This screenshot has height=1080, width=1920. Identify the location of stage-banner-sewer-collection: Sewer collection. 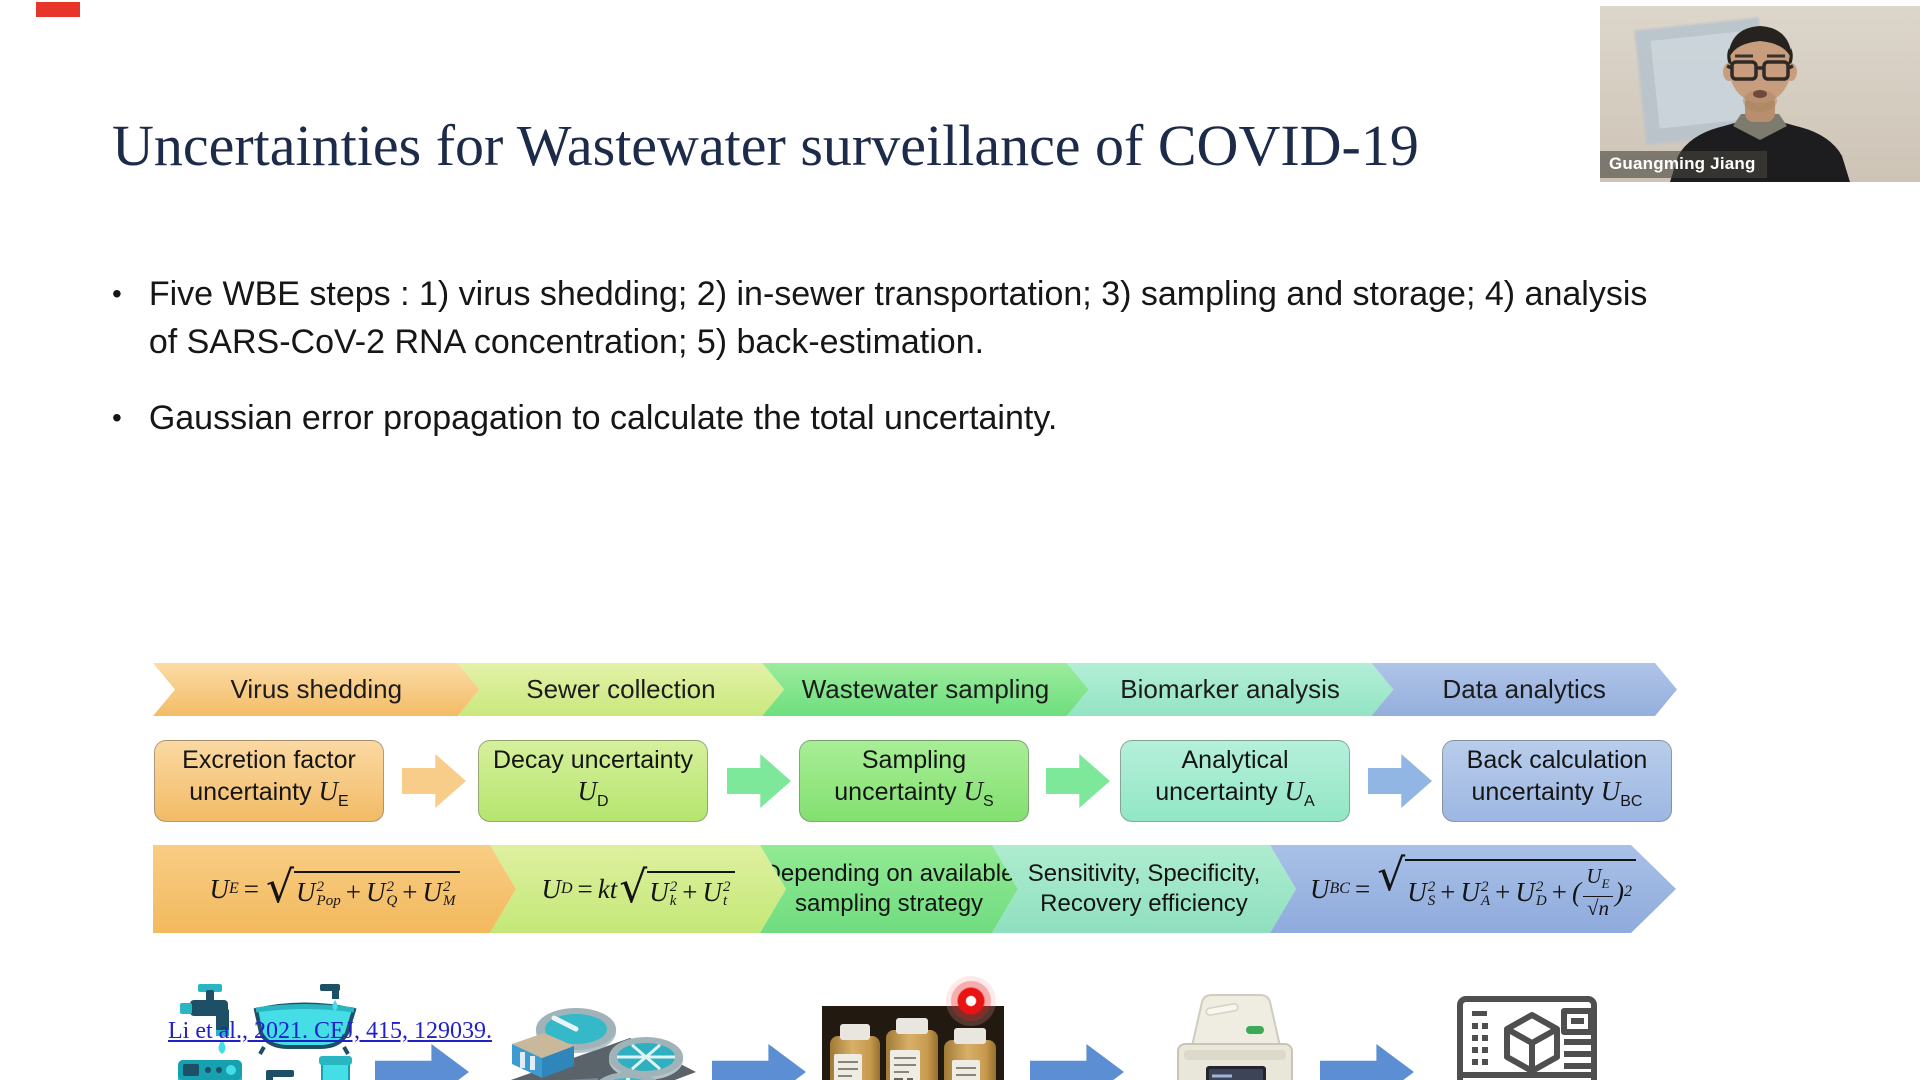
(621, 689).